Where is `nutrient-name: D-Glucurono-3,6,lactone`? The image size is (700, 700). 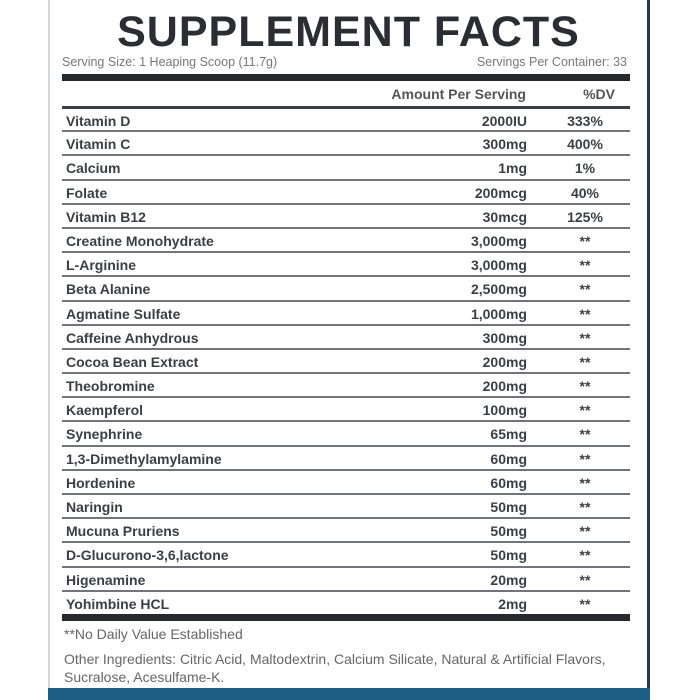
nutrient-name: D-Glucurono-3,6,lactone is located at coordinates (147, 555).